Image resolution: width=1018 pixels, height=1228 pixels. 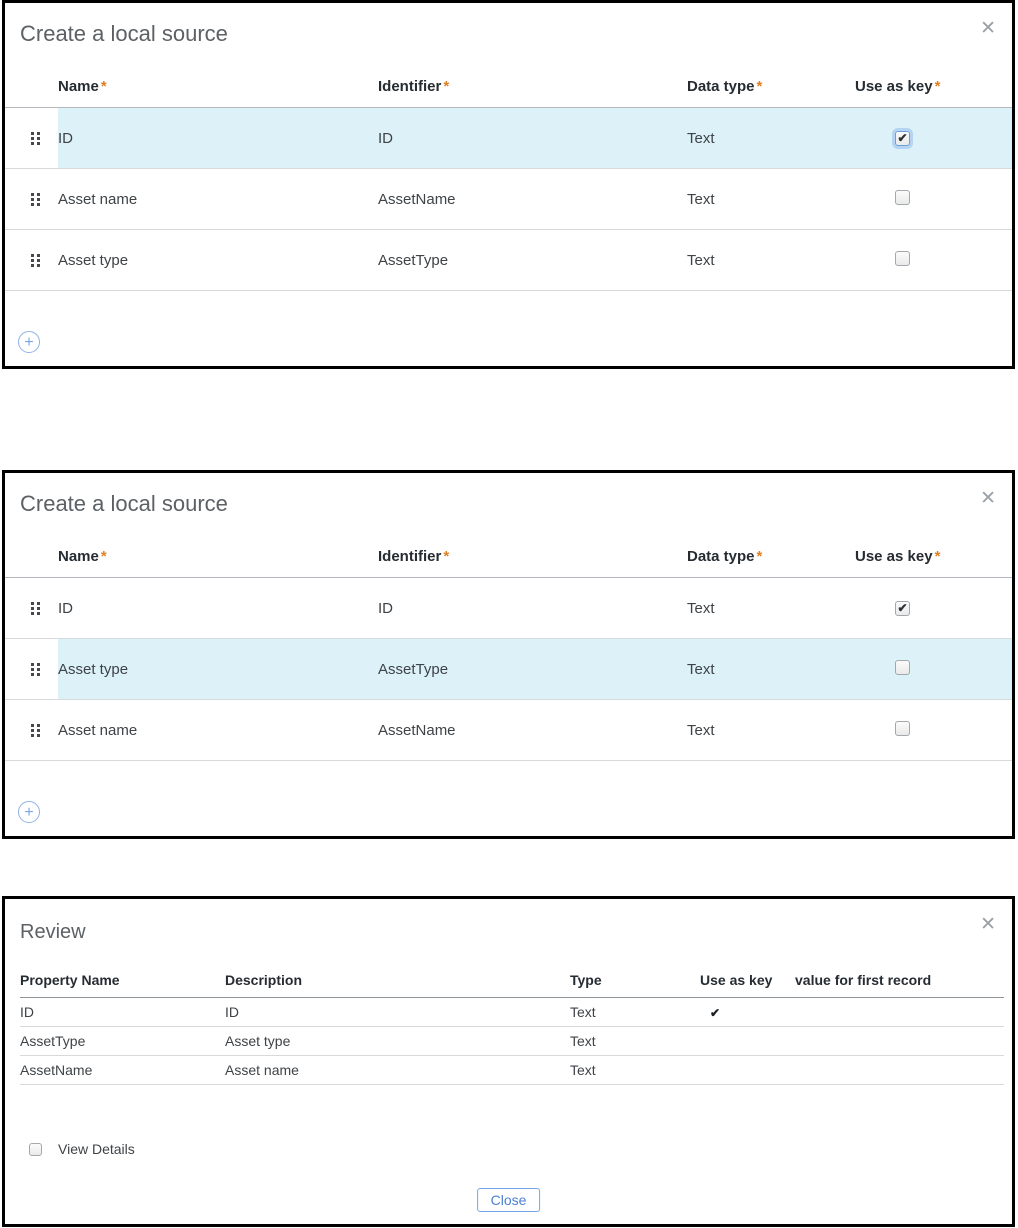 I want to click on view-details-checkbox: ✔, so click(x=35, y=1149).